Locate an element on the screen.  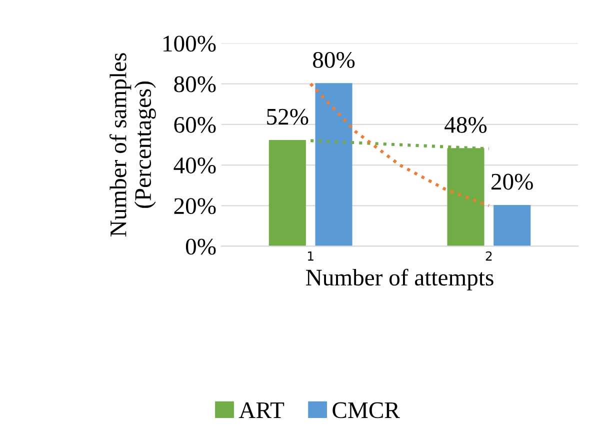
y-axis-title: Number of samples (Percentages) is located at coordinates (132, 144).